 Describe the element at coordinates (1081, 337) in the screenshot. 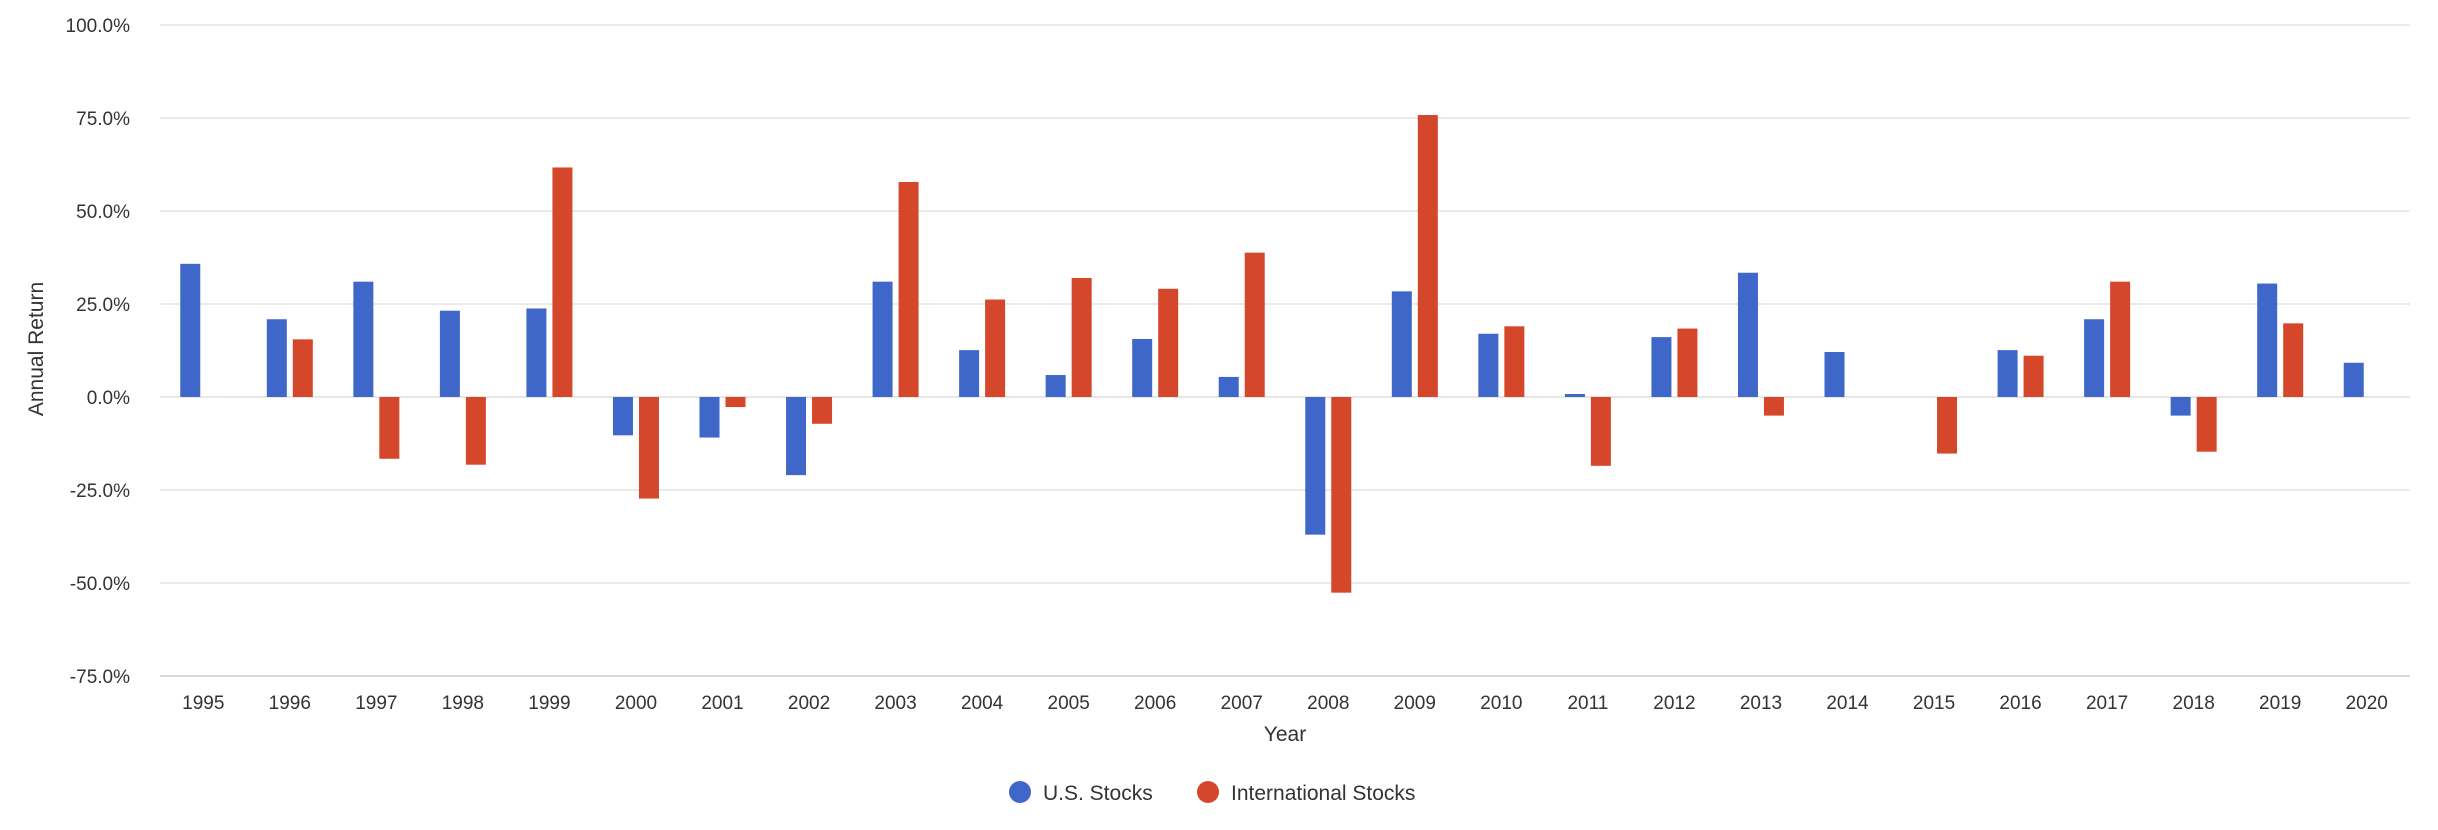

I see `bar-international-stocks-2005` at that location.